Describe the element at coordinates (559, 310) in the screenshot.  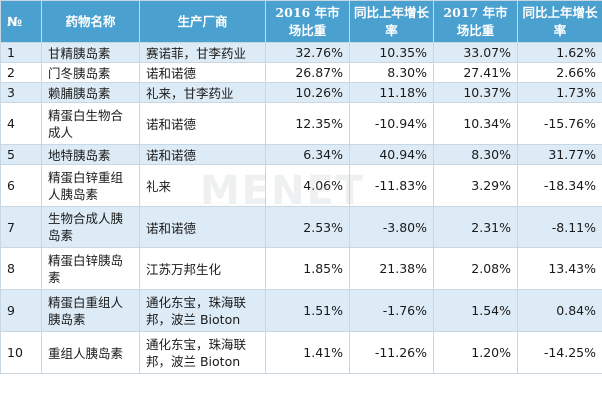
I see `growth-2017: 0.84%` at that location.